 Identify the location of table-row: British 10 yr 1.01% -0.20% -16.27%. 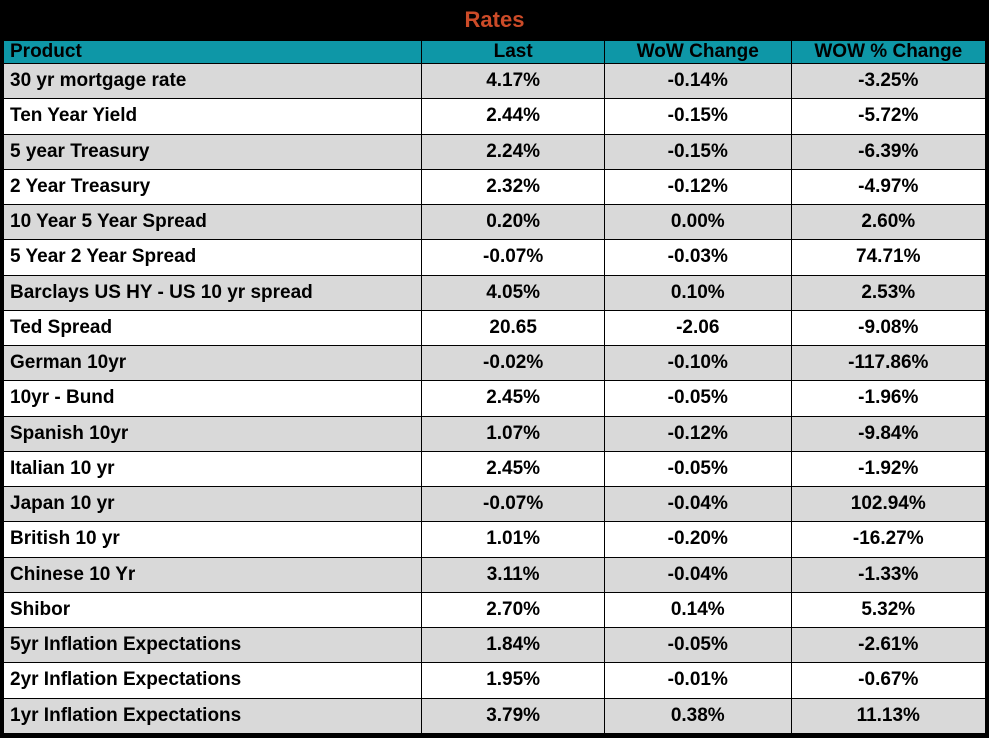
(494, 539).